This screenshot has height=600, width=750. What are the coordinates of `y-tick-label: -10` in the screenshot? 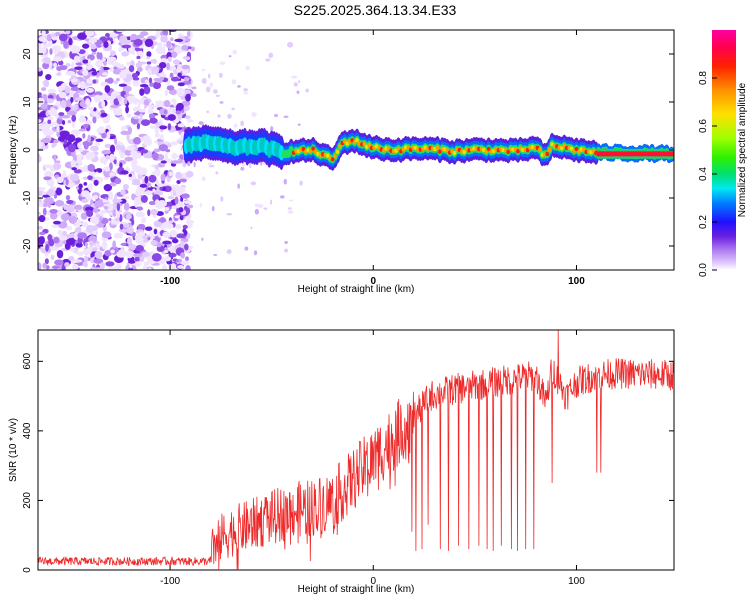 It's located at (27, 197).